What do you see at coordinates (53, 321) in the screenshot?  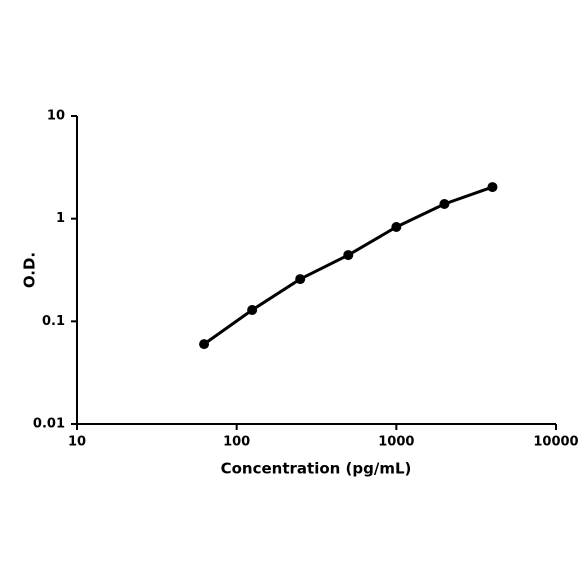 I see `y-tick-label: 0.1` at bounding box center [53, 321].